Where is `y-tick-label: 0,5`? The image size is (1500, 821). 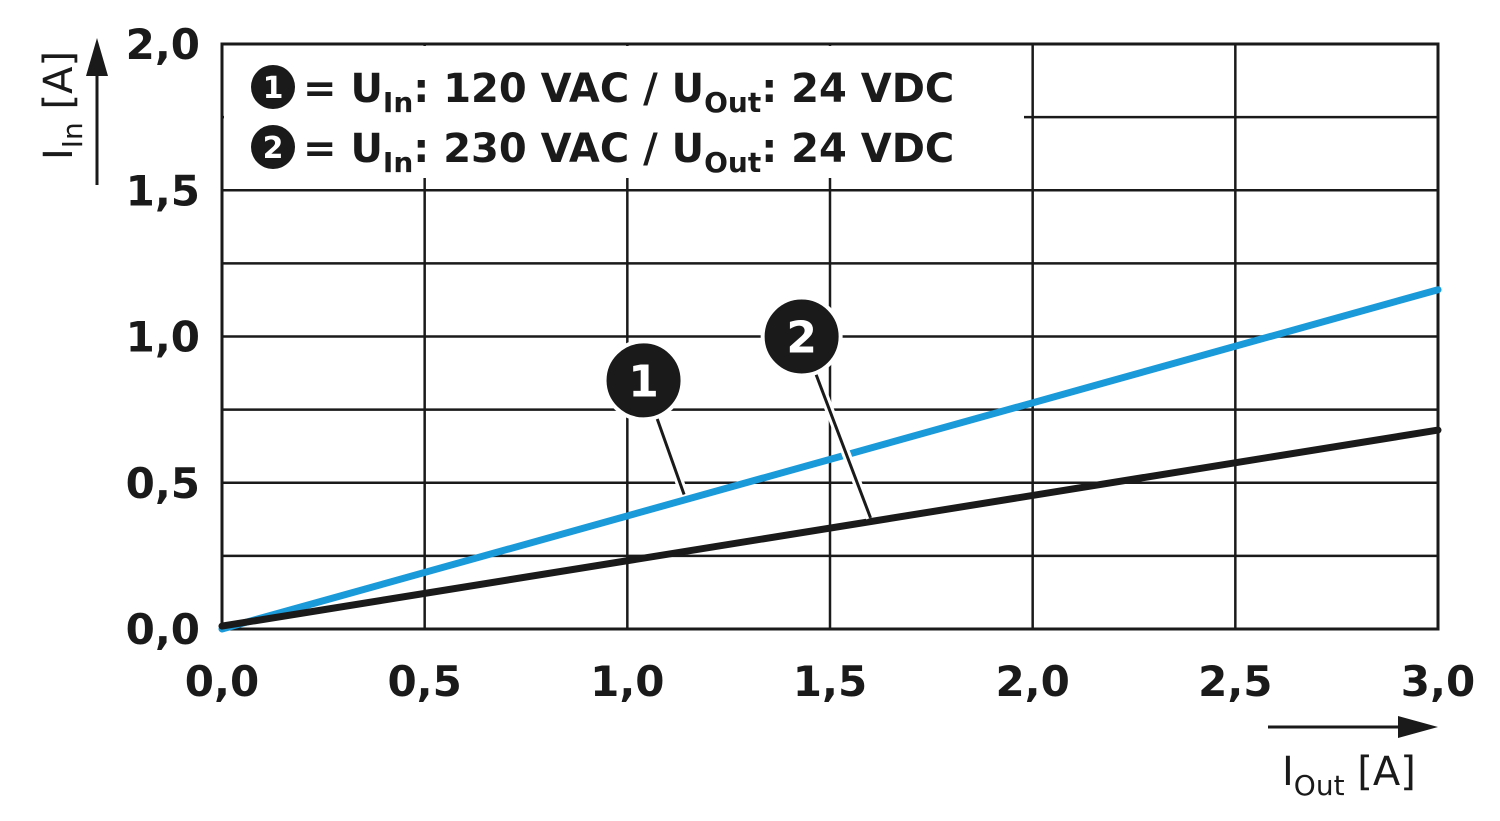
y-tick-label: 0,5 is located at coordinates (163, 483).